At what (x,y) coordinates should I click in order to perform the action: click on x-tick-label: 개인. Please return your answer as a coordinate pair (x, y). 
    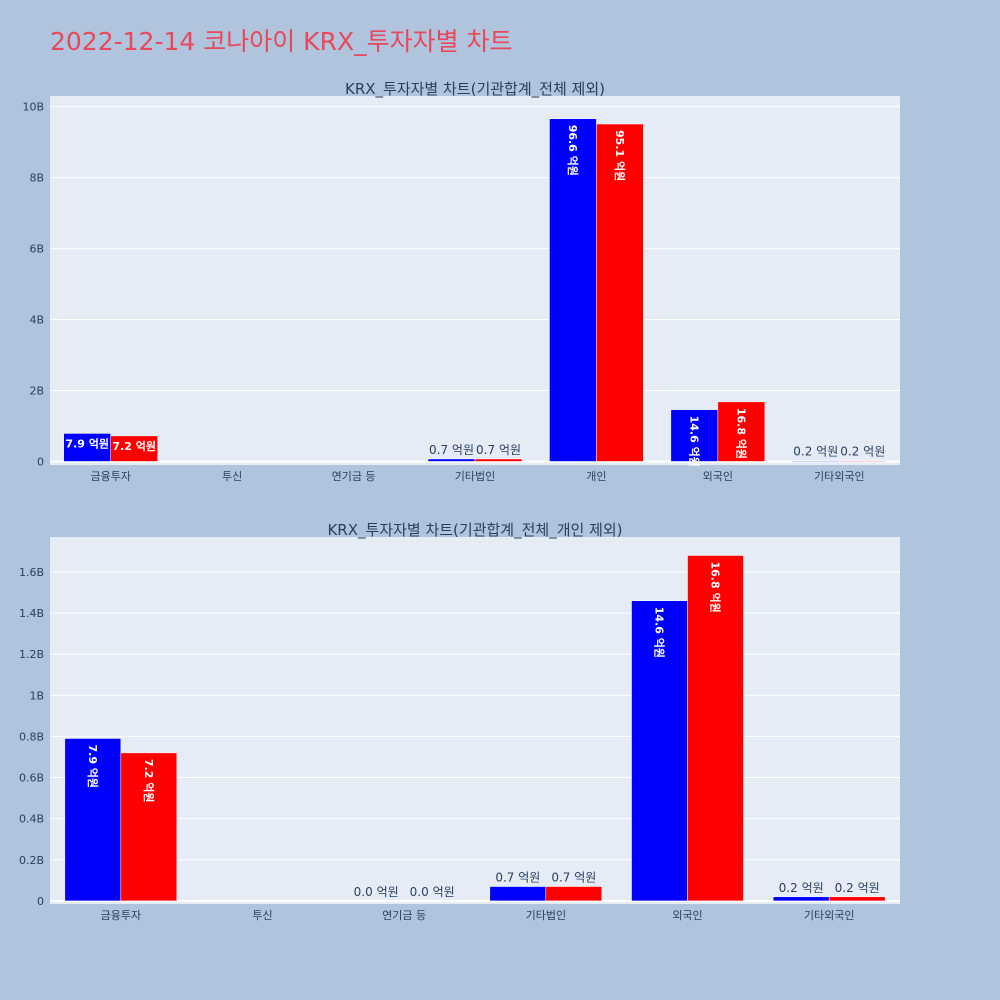
    Looking at the image, I should click on (596, 476).